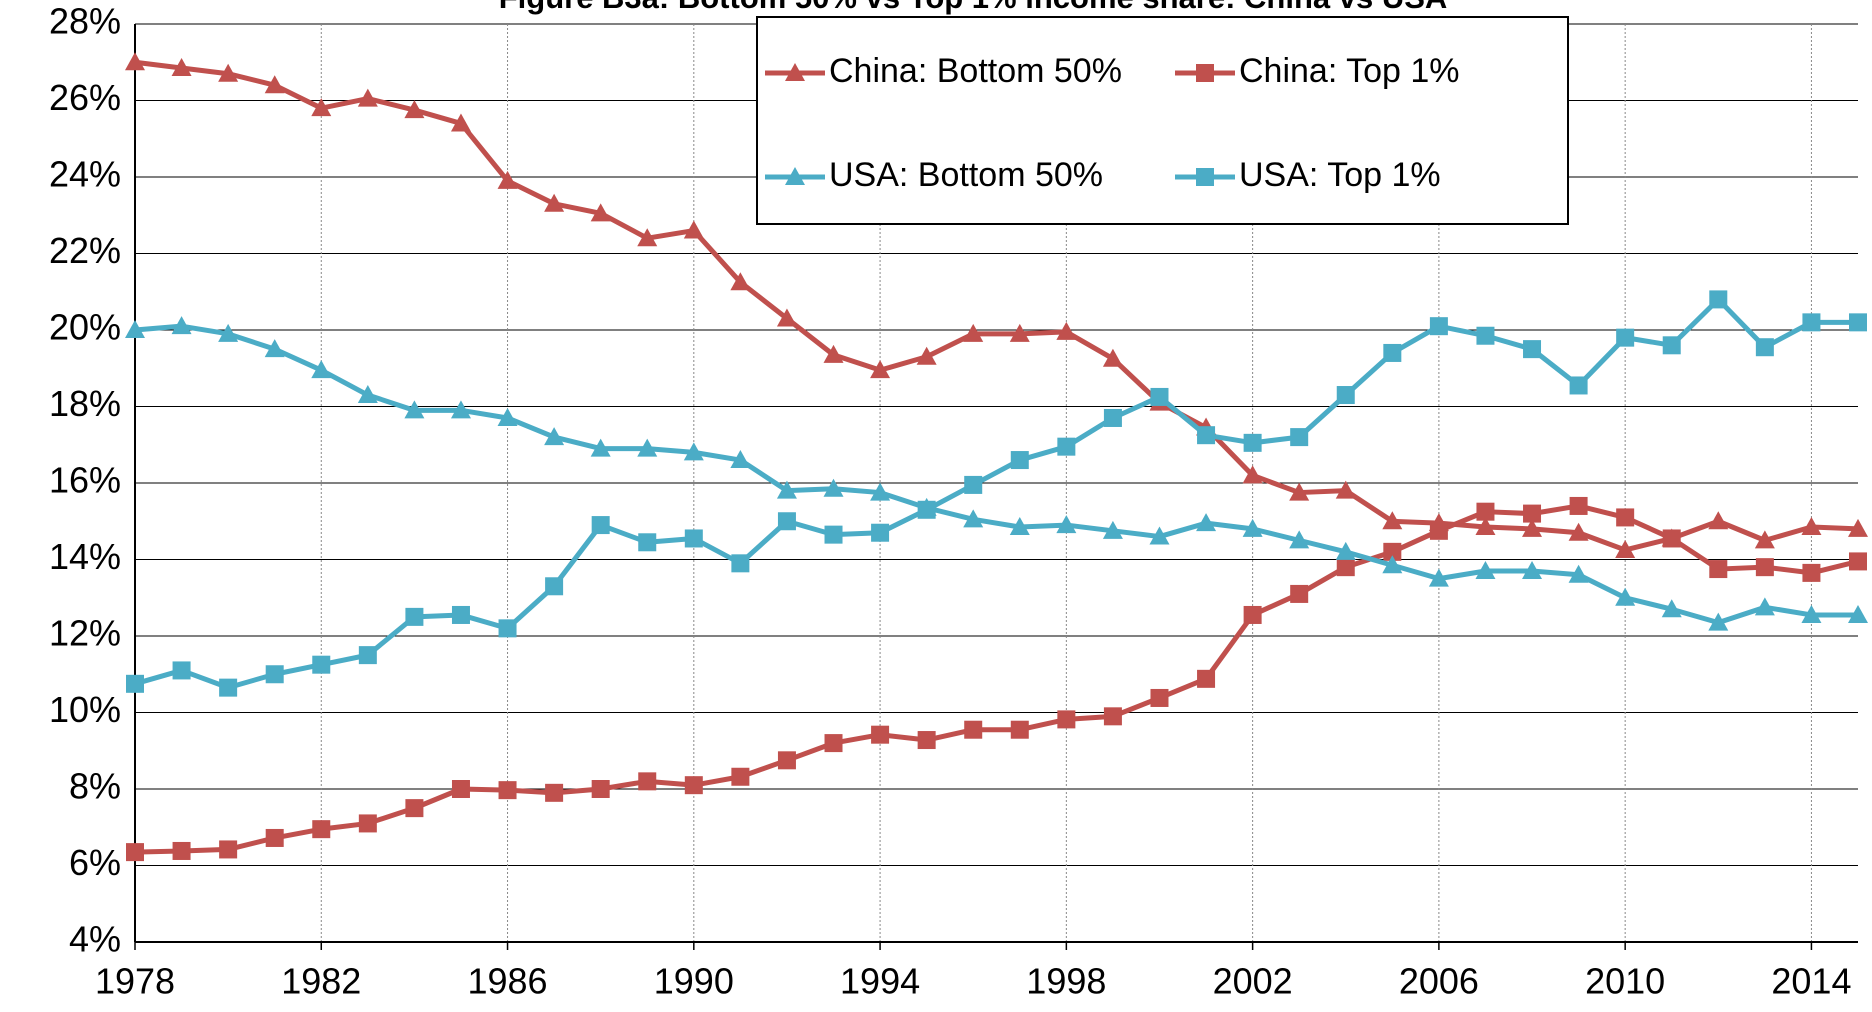 The image size is (1872, 1012). What do you see at coordinates (135, 981) in the screenshot?
I see `x-tick-label: 1978` at bounding box center [135, 981].